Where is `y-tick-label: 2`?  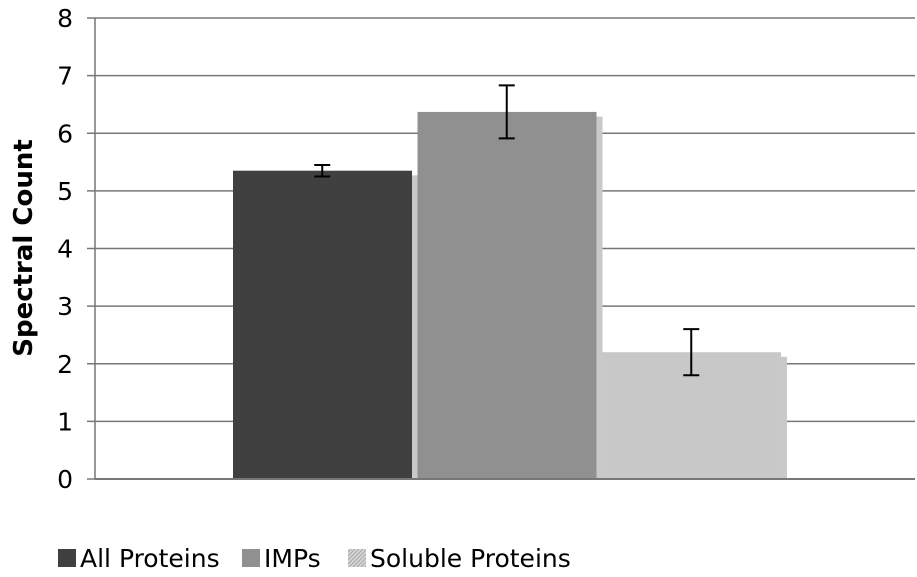
y-tick-label: 2 is located at coordinates (65, 364).